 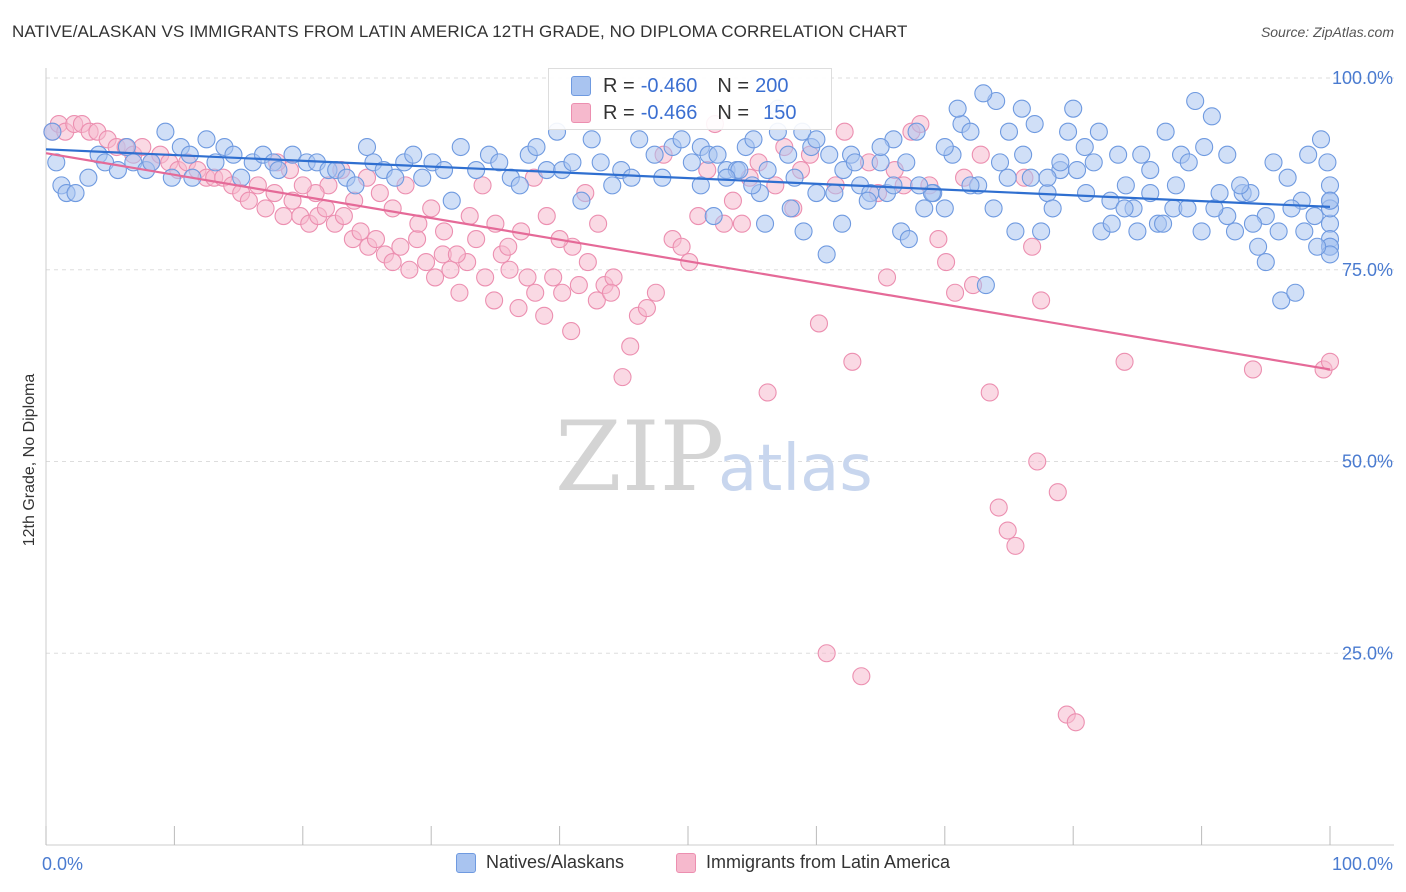 I want to click on y-tick-label: 100.0%, so click(x=1362, y=78).